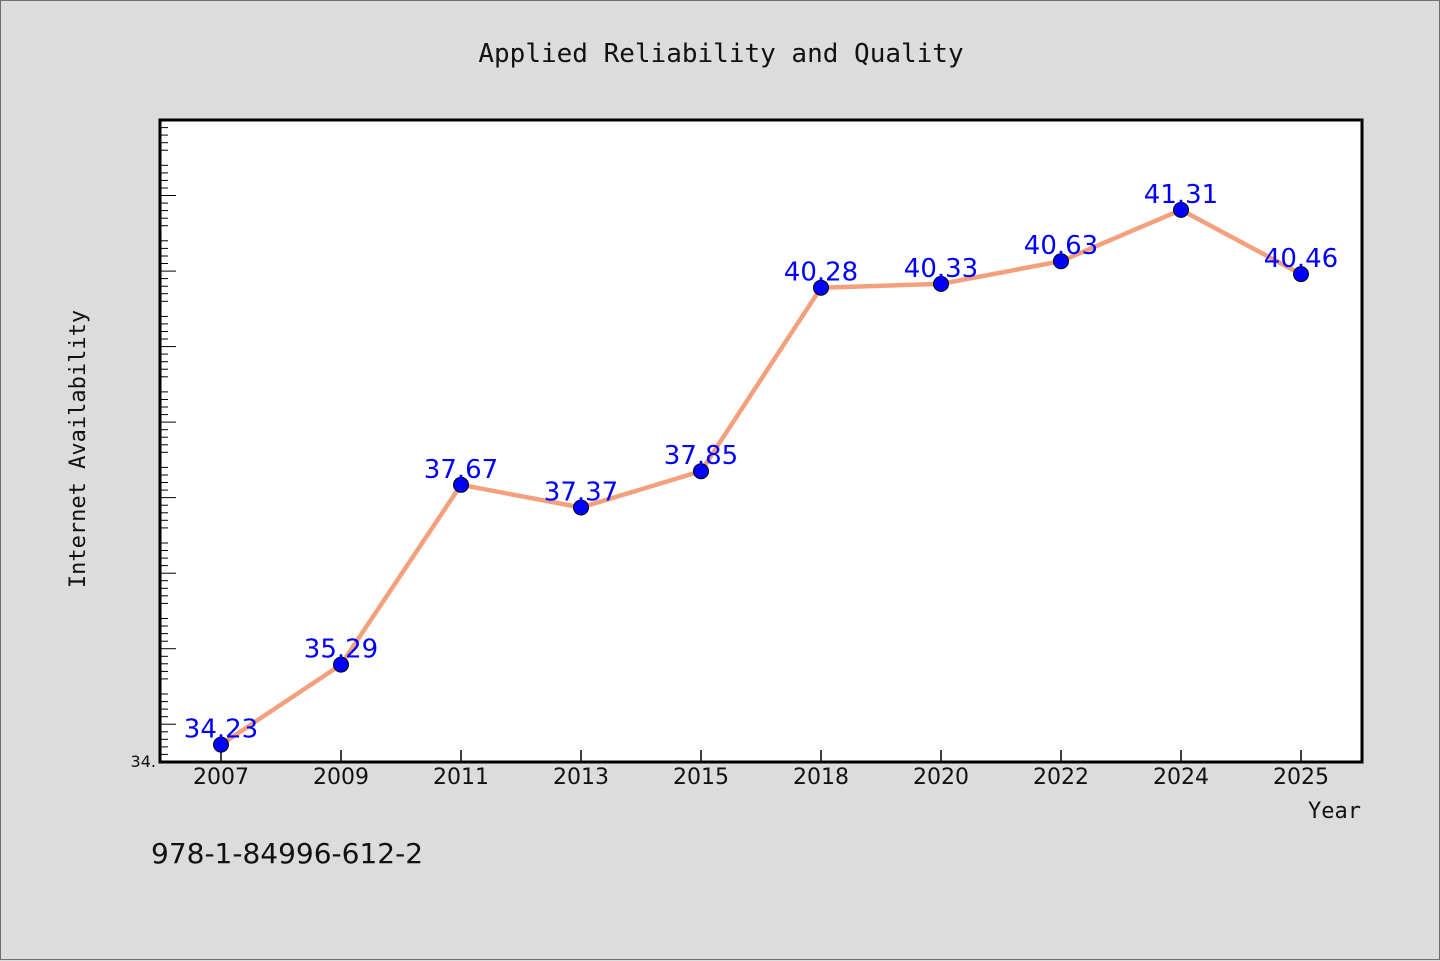  Describe the element at coordinates (221, 730) in the screenshot. I see `data-label: 34.23` at that location.